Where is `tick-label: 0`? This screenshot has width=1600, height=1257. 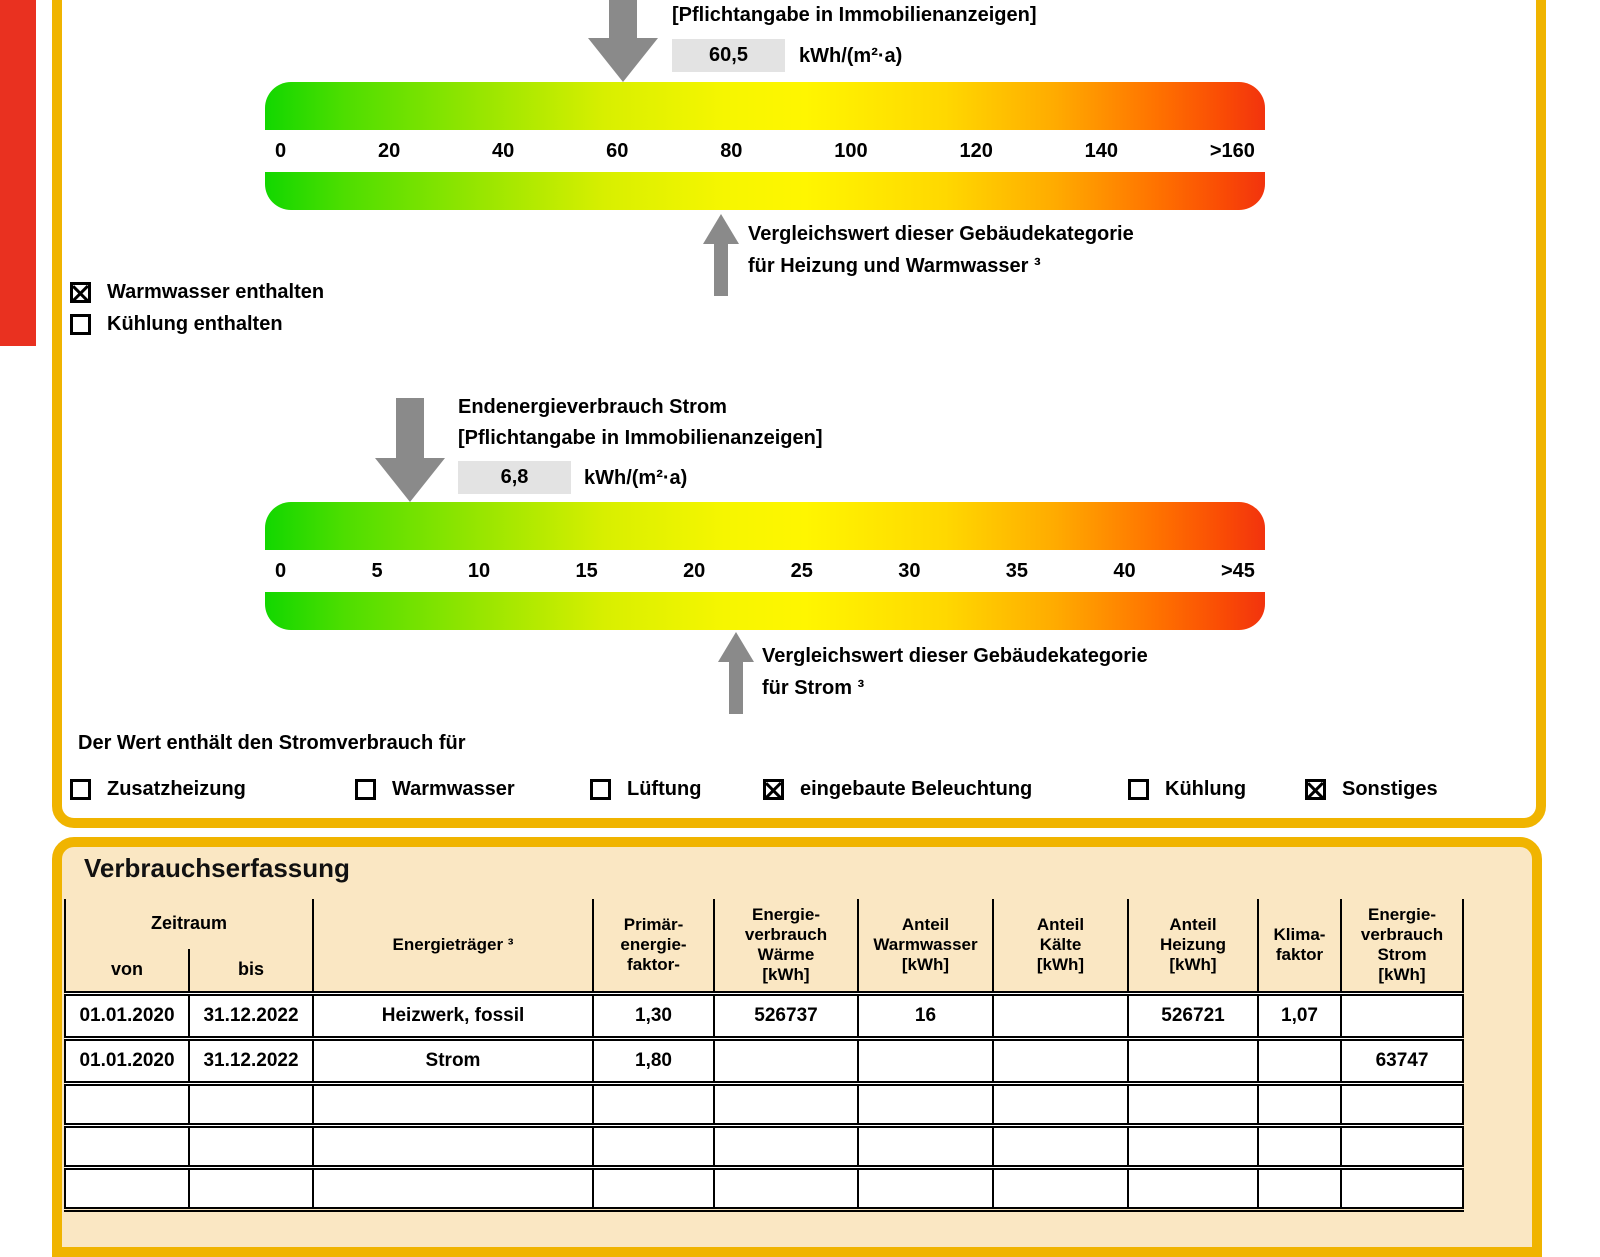 tick-label: 0 is located at coordinates (281, 150).